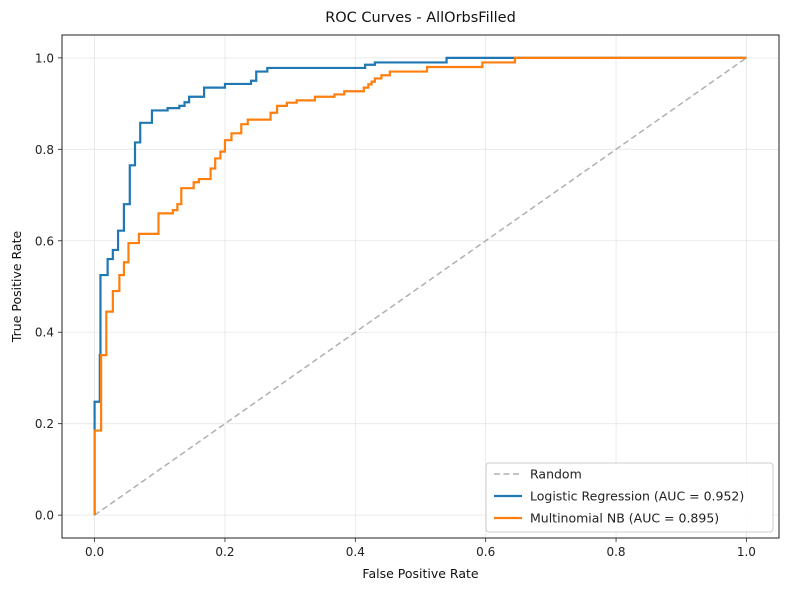 This screenshot has width=790, height=590. Describe the element at coordinates (637, 496) in the screenshot. I see `legend-label-logistic-regression: Logistic Regression (AUC = 0.952)` at that location.